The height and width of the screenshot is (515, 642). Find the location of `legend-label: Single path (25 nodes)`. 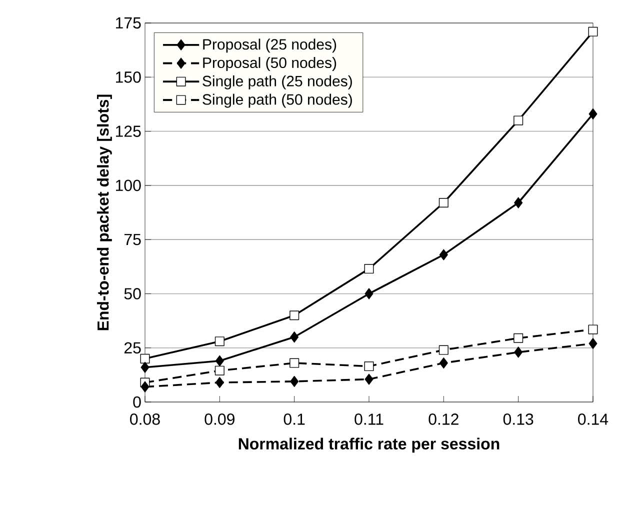

legend-label: Single path (25 nodes) is located at coordinates (277, 82).